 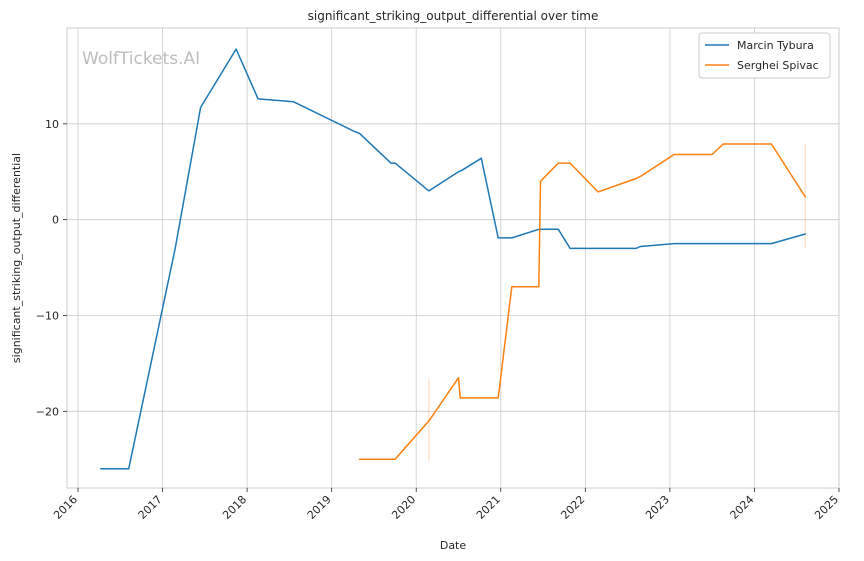 What do you see at coordinates (778, 65) in the screenshot?
I see `legend-label-serghei-spivac: Serghei Spivac` at bounding box center [778, 65].